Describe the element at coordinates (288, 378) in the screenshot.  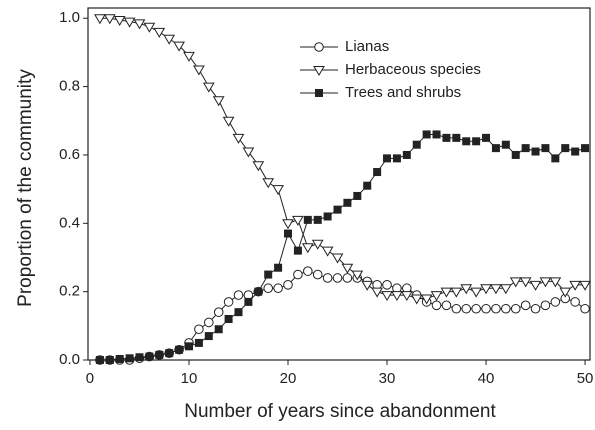
I see `x-tick-label: 20` at that location.